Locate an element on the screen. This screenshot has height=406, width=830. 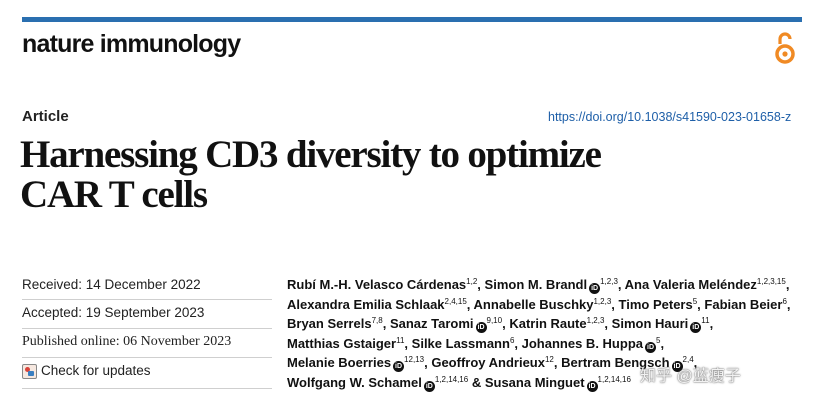
author-name: Matthias Gstaiger11, is located at coordinates (347, 343).